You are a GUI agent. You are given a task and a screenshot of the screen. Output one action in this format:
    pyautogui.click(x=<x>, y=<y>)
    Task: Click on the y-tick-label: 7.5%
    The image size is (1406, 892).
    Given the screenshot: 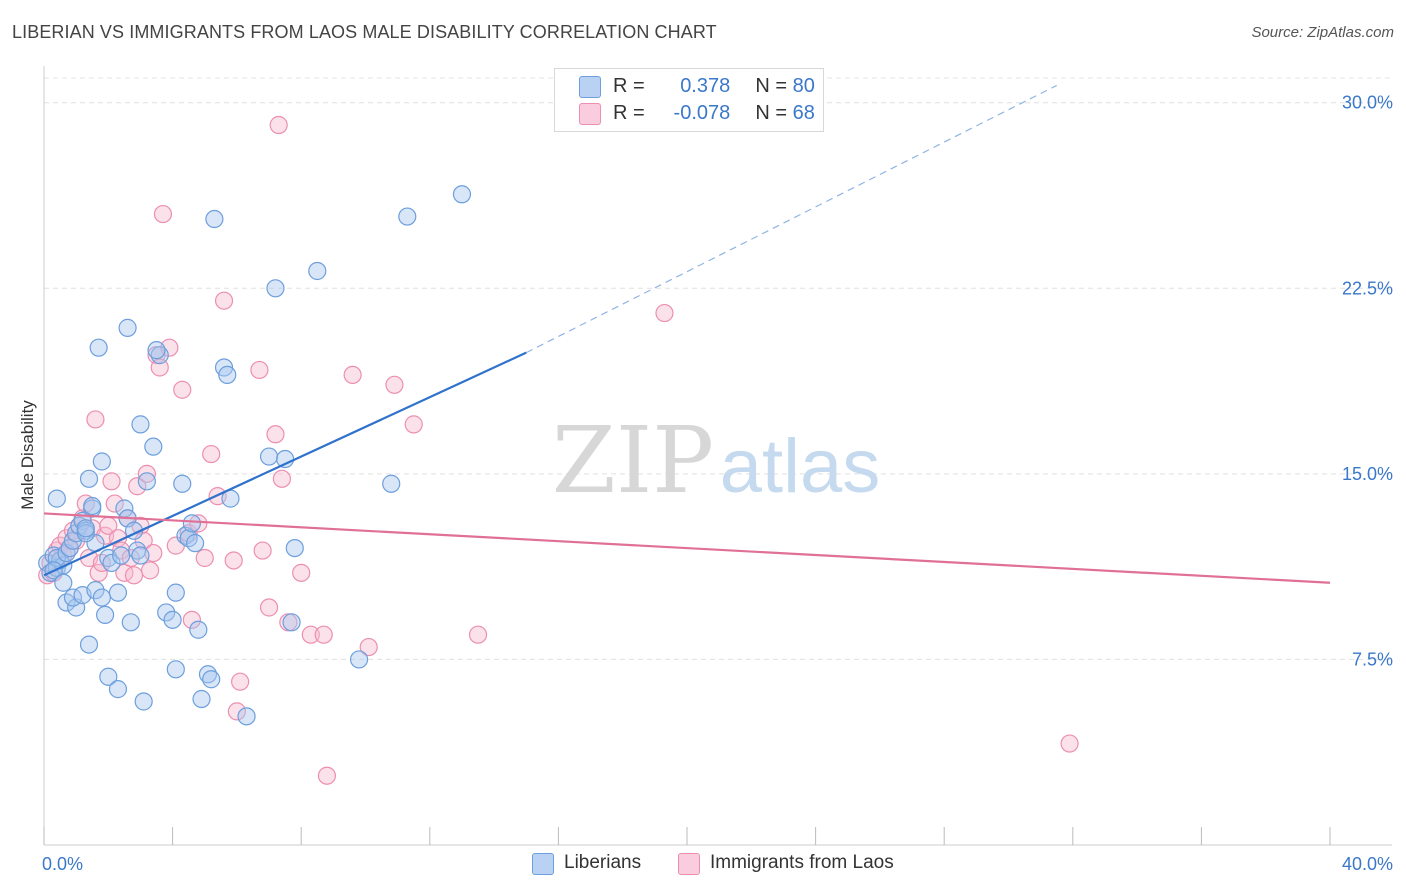 What is the action you would take?
    pyautogui.click(x=1372, y=659)
    